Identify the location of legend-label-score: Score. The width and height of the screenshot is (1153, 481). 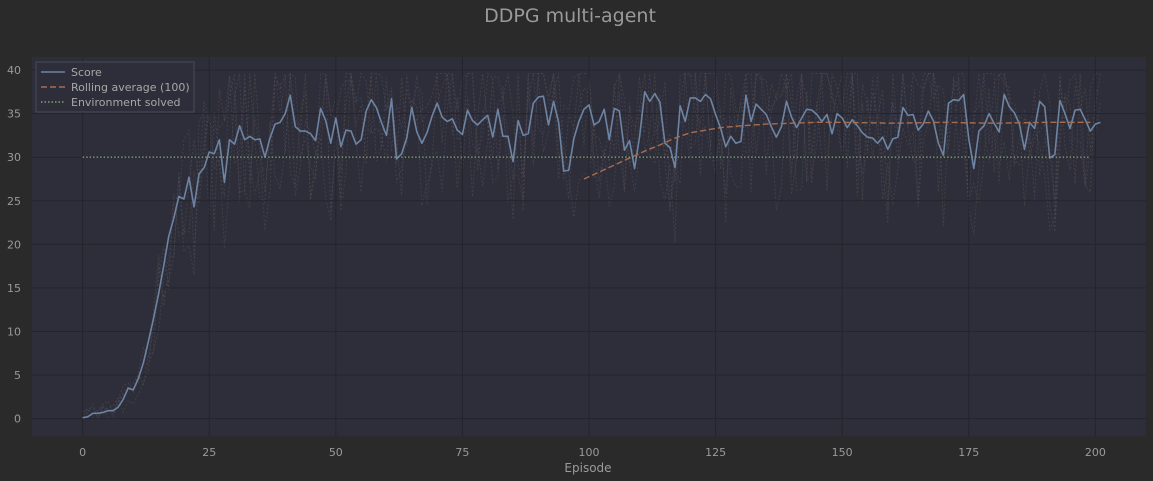
(86, 72).